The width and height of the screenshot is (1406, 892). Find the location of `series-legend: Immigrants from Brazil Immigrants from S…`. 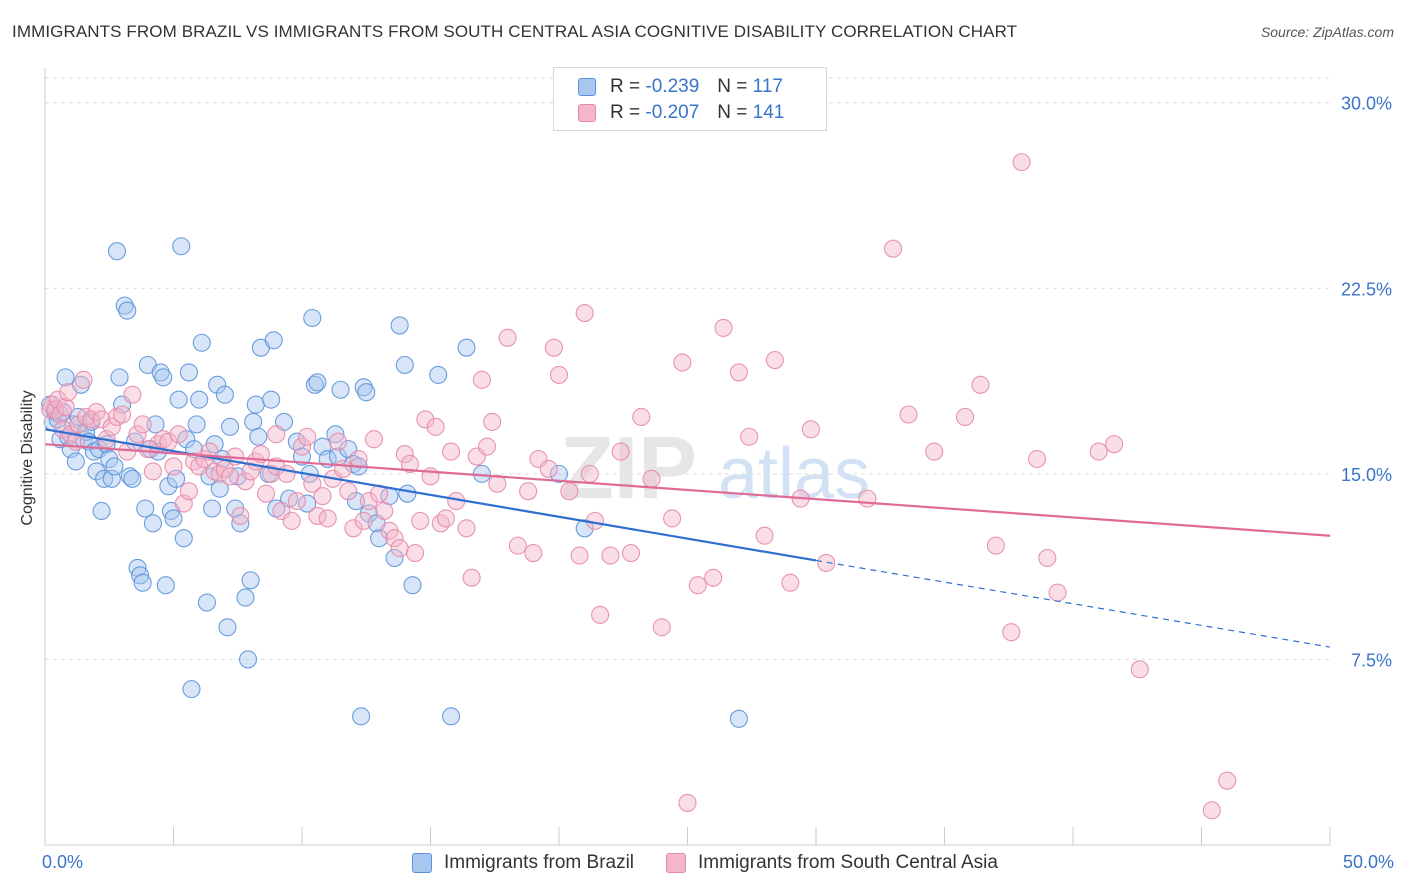

series-legend: Immigrants from Brazil Immigrants from S… is located at coordinates (721, 863).